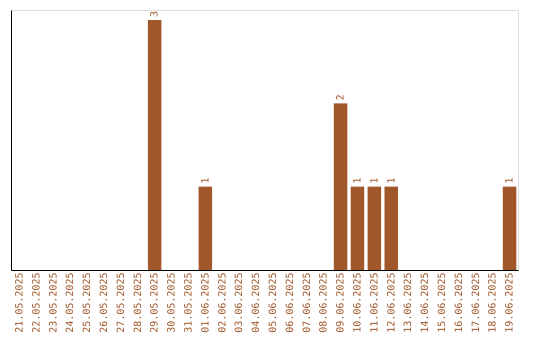  I want to click on x-tick-label: 22.05.2025, so click(36, 302).